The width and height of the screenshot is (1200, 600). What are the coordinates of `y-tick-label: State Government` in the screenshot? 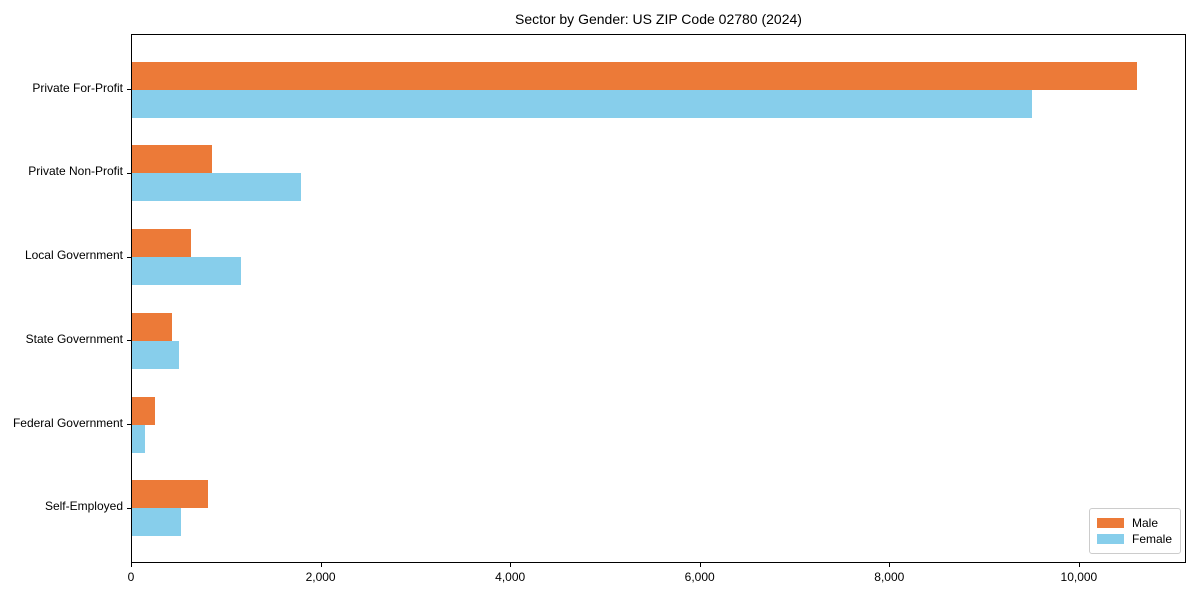 It's located at (74, 338).